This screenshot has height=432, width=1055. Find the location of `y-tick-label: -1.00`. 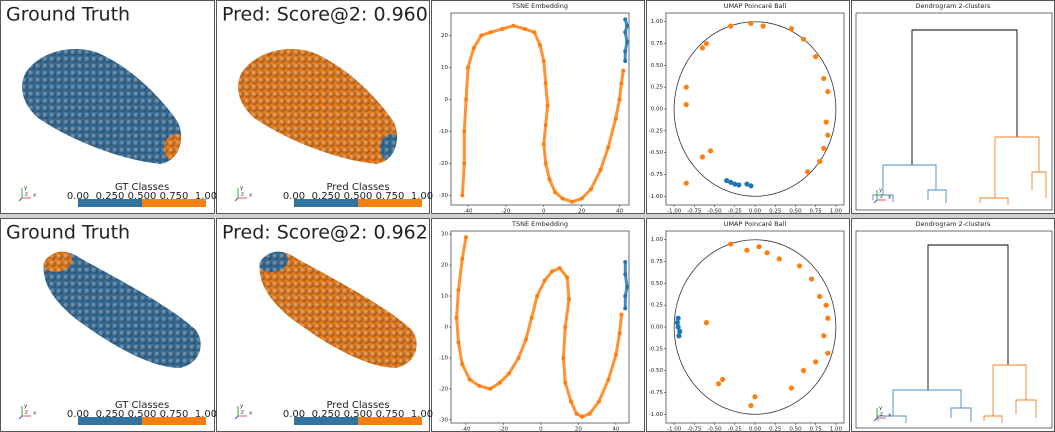

y-tick-label: -1.00 is located at coordinates (656, 415).